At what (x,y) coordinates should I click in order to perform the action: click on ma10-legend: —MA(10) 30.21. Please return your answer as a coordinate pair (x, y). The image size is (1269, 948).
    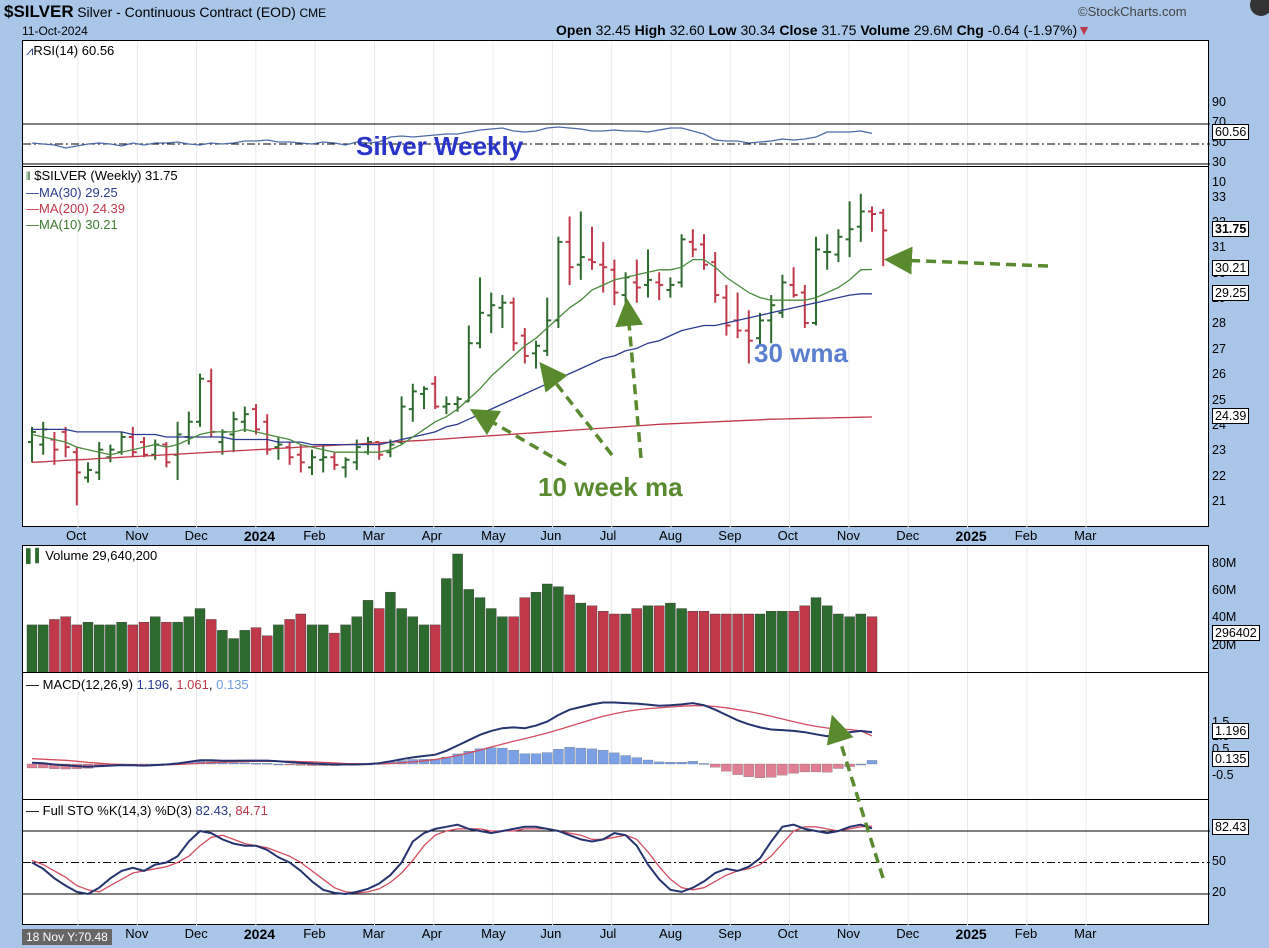
    Looking at the image, I should click on (72, 224).